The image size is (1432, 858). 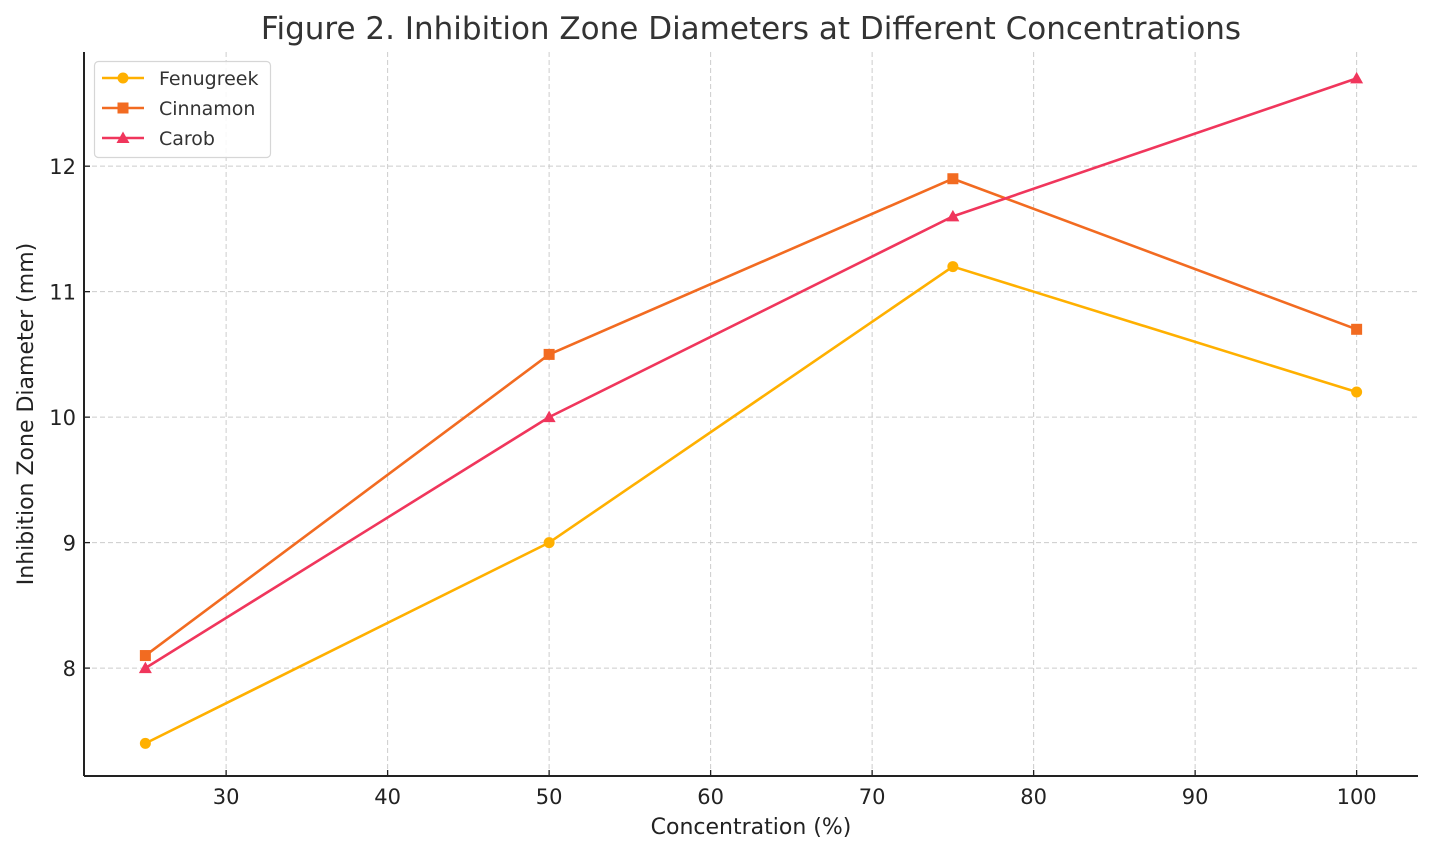 I want to click on legend-label: Fenugreek, so click(x=209, y=79).